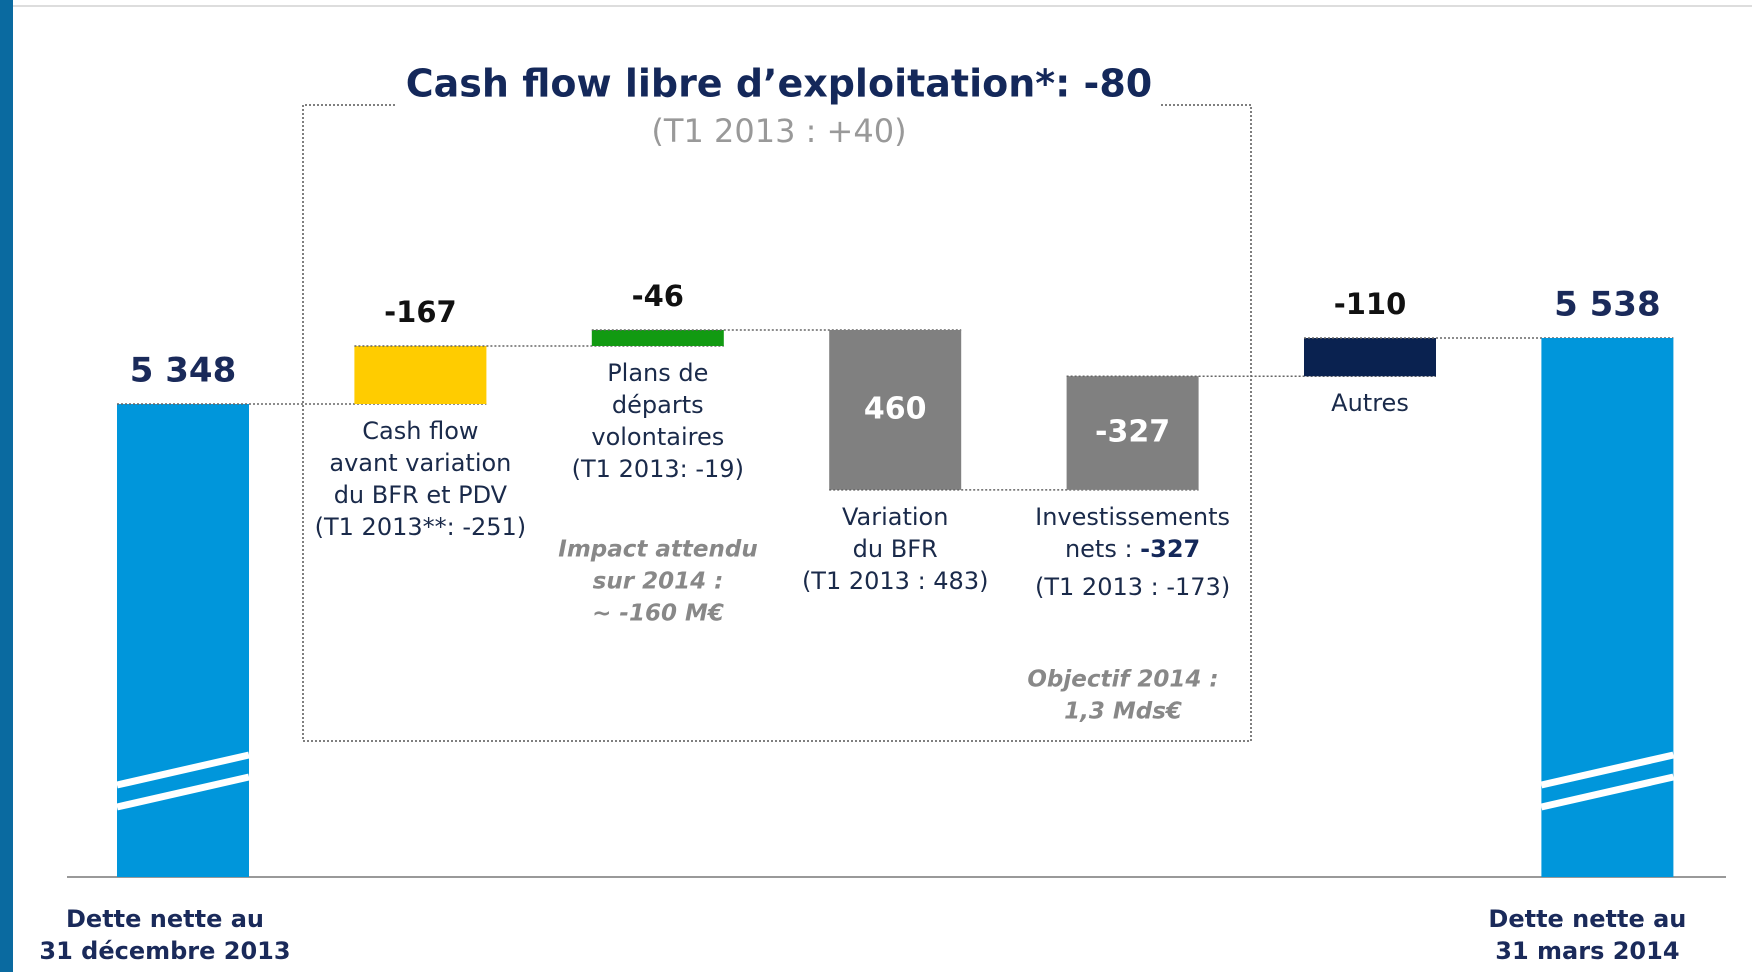 This screenshot has height=972, width=1752. I want to click on annotation: Objectif 2014 :, so click(1122, 680).